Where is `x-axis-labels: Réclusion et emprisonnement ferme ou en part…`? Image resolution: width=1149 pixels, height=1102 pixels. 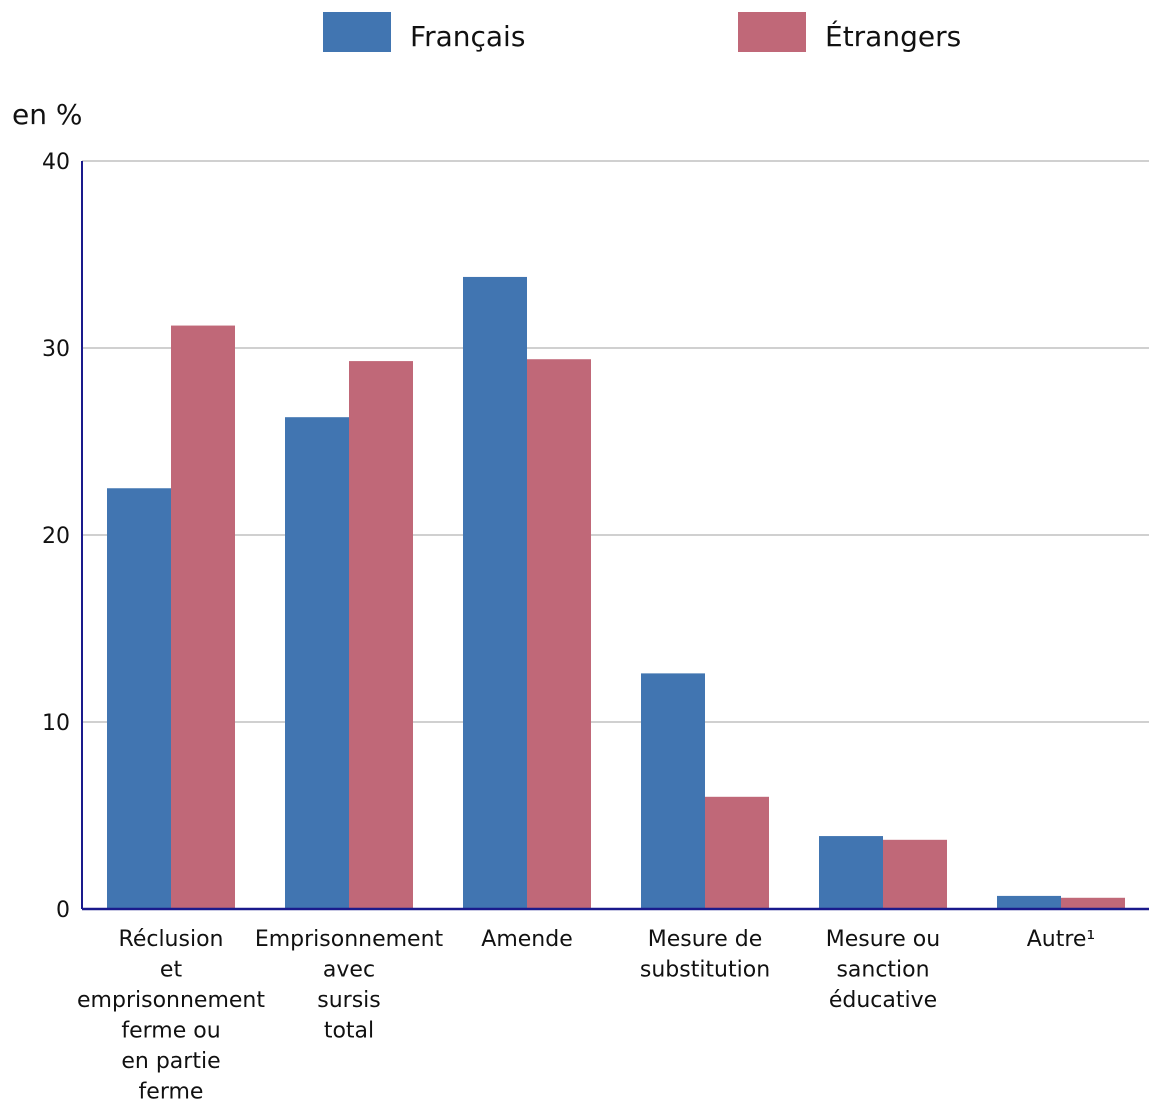
x-axis-labels: Réclusion et emprisonnement ferme ou en part… is located at coordinates (586, 1014).